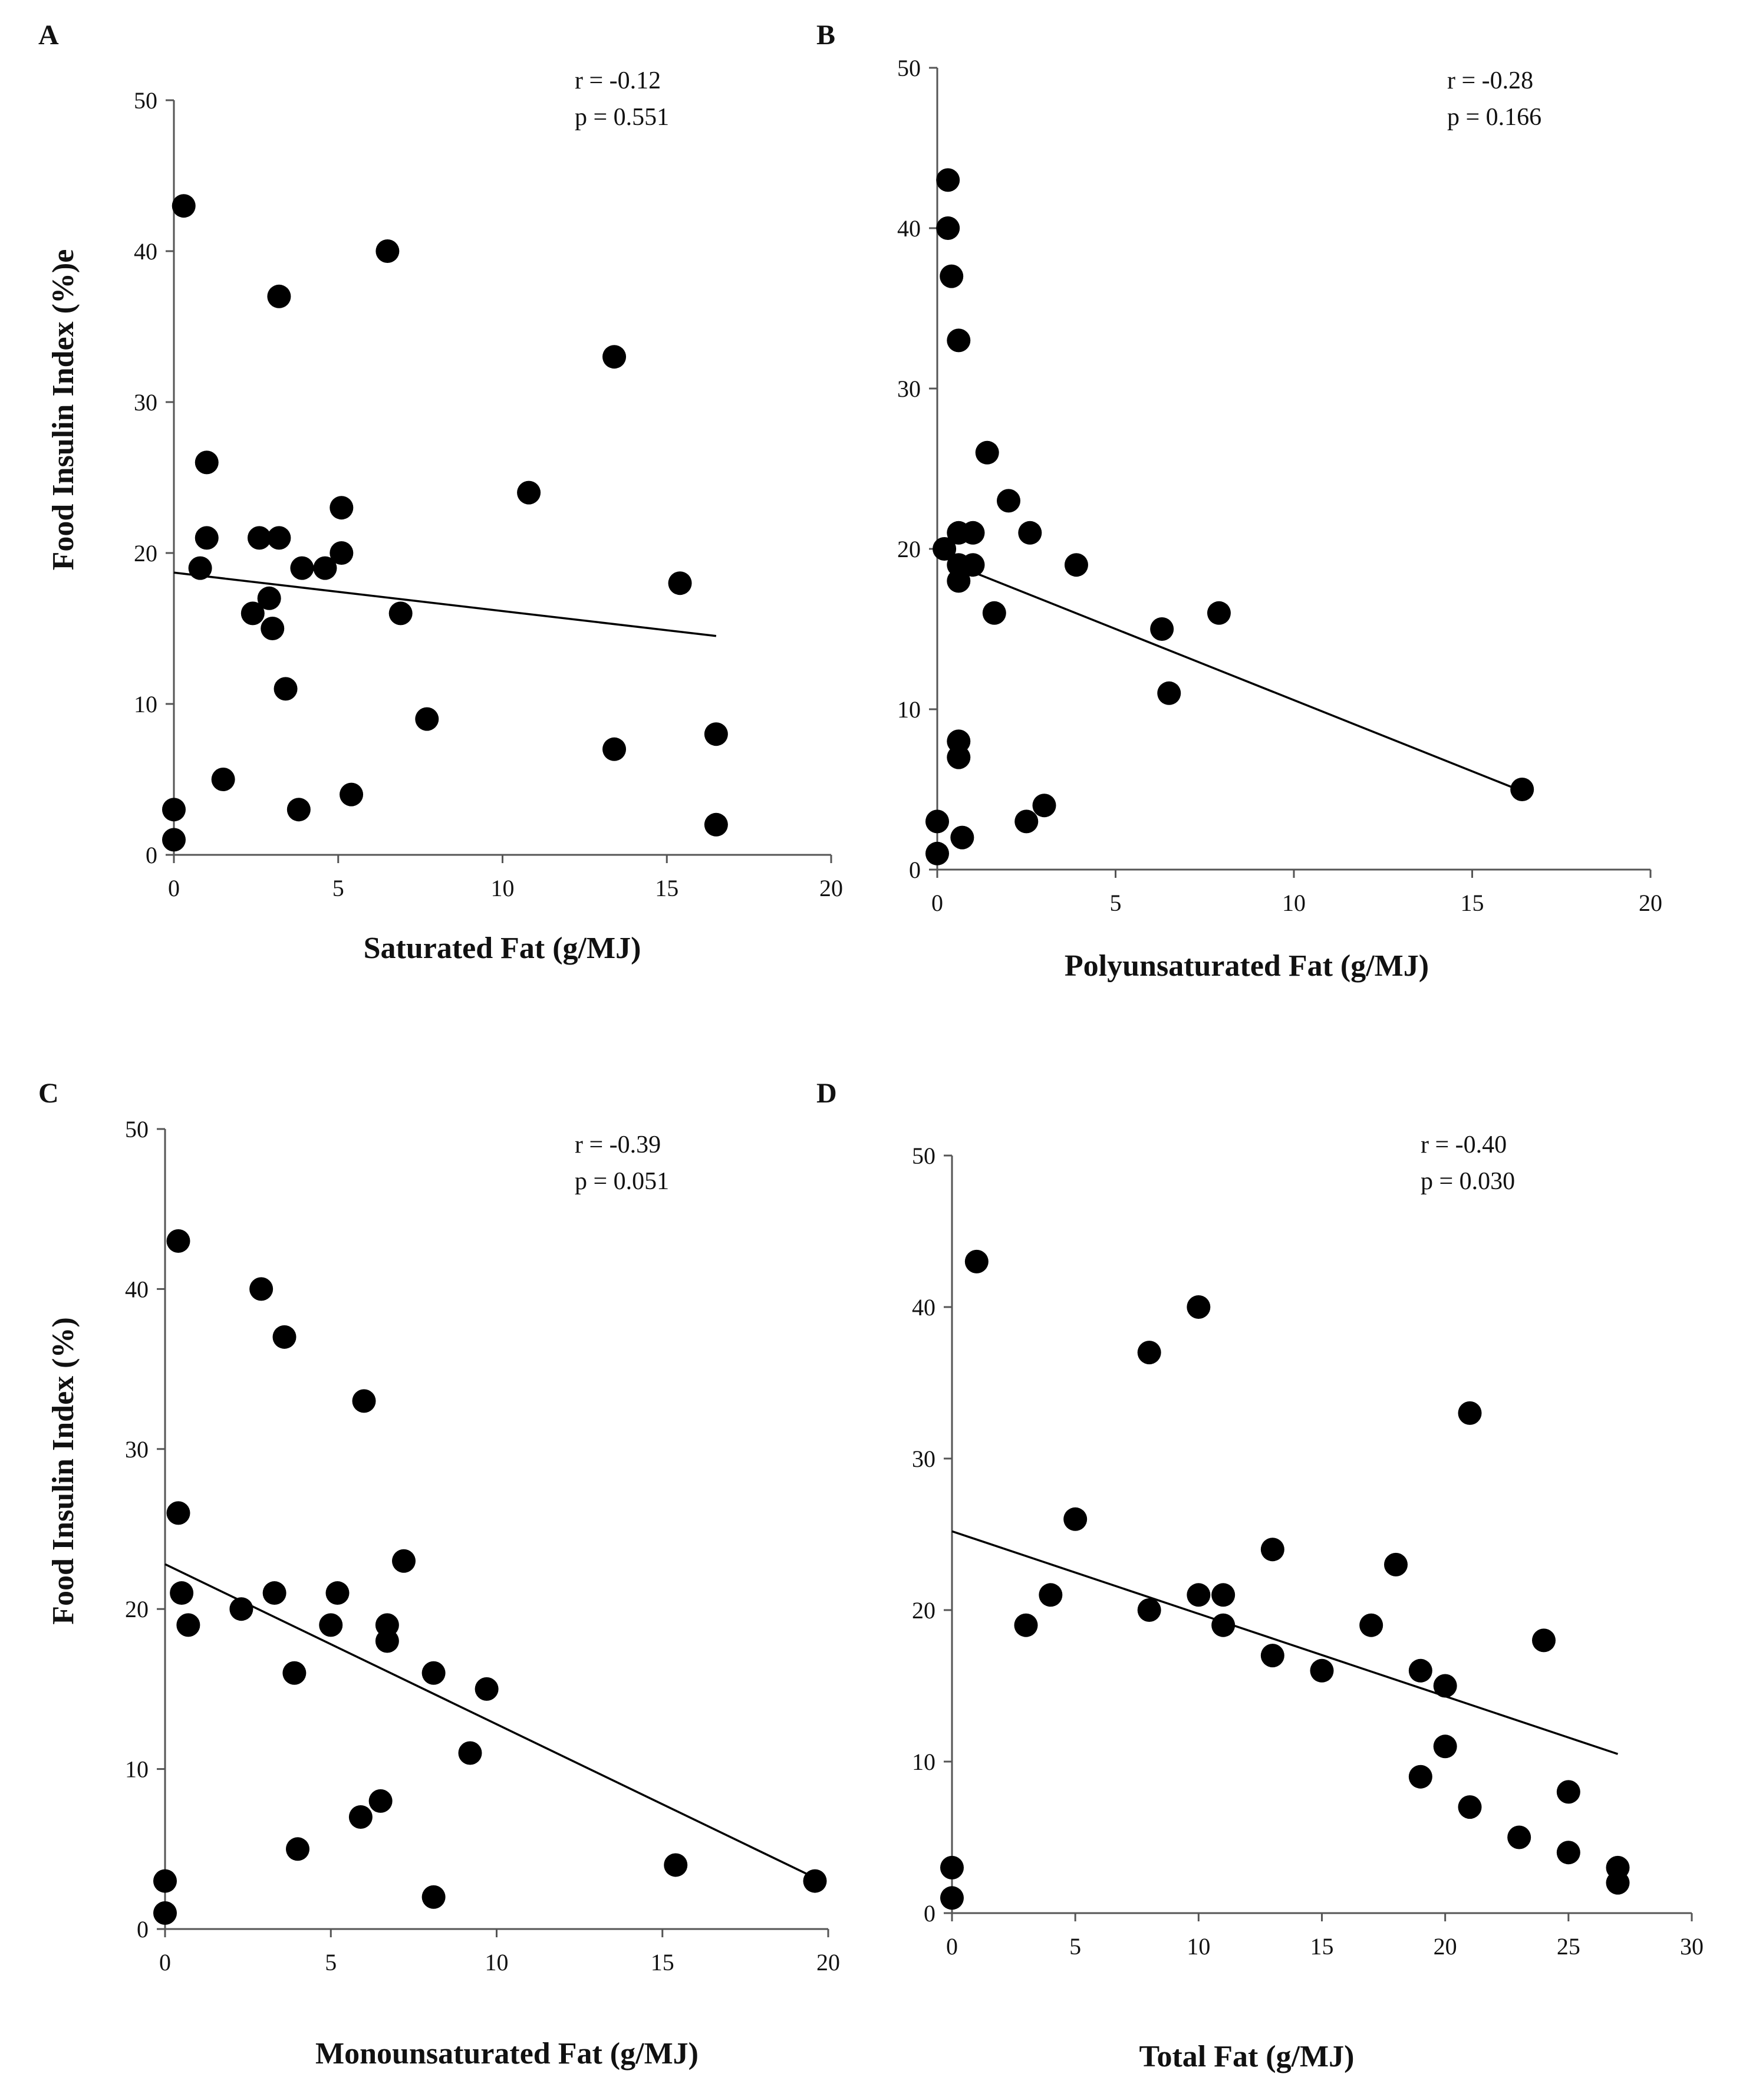  I want to click on panel-b-y-tick-label: 10, so click(909, 709).